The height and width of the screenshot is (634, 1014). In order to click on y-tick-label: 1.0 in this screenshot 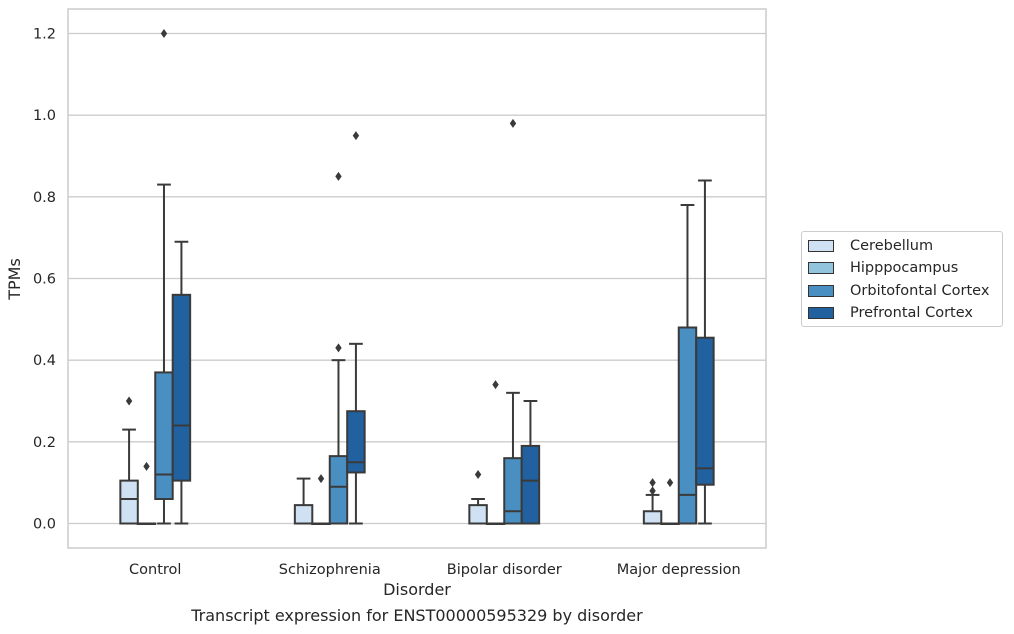, I will do `click(44, 116)`.